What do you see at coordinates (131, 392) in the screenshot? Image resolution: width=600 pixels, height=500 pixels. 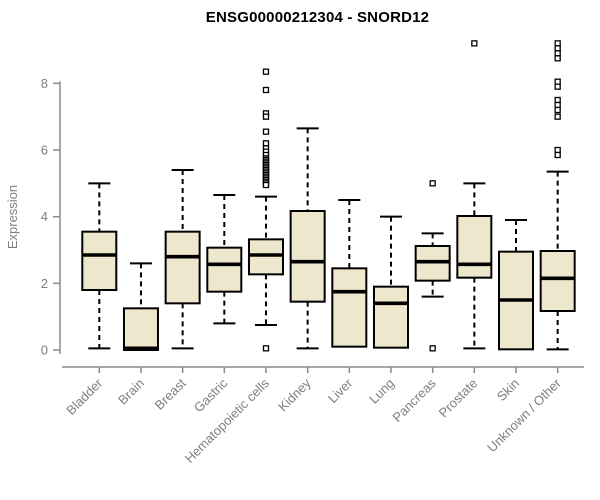 I see `x-category-label: Brain` at bounding box center [131, 392].